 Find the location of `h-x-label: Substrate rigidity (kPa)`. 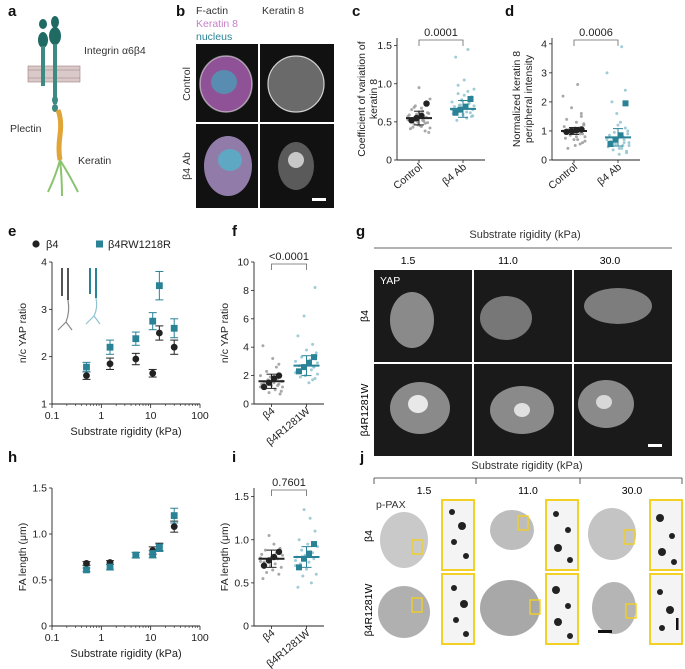

h-x-label: Substrate rigidity (kPa) is located at coordinates (125, 654).